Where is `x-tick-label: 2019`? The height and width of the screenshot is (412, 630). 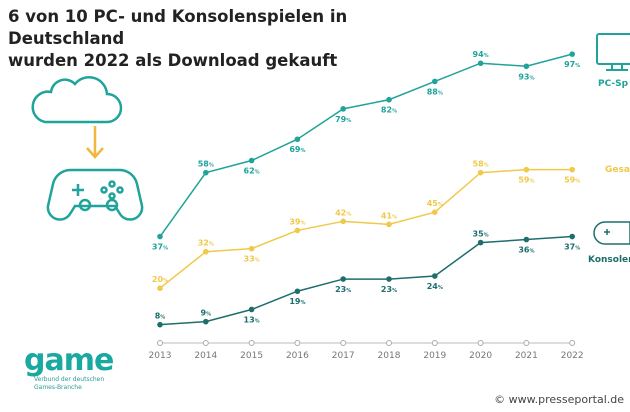 x-tick-label: 2019 is located at coordinates (434, 356).